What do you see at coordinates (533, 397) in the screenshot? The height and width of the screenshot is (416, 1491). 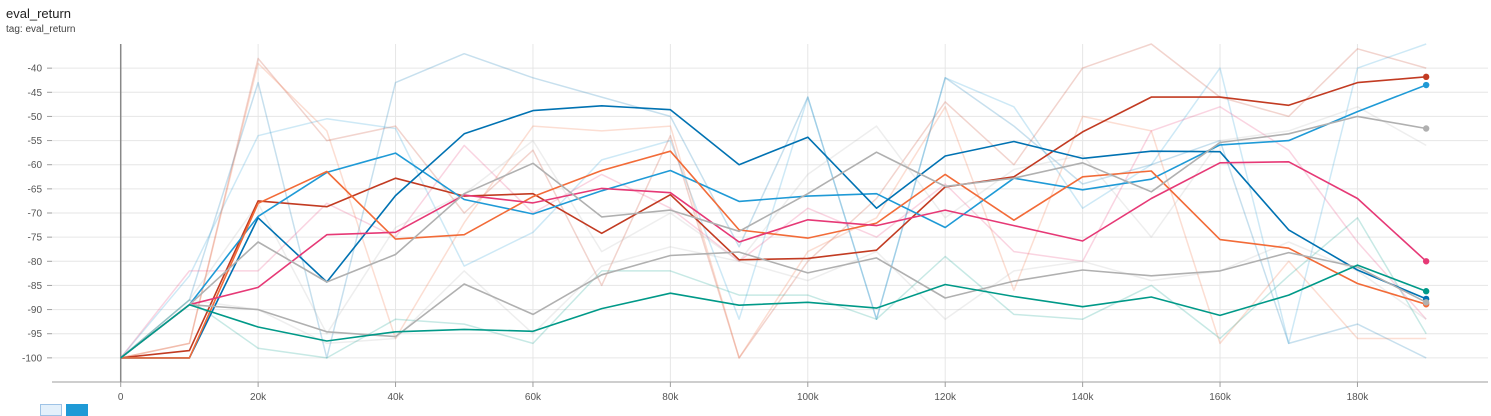 I see `x-tick-label: 60k` at bounding box center [533, 397].